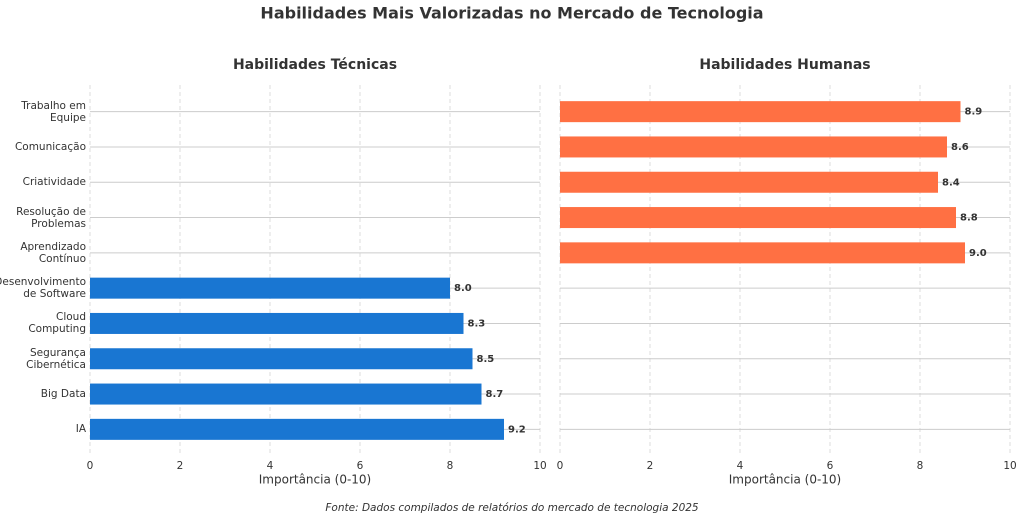 The height and width of the screenshot is (520, 1024). Describe the element at coordinates (56, 358) in the screenshot. I see `y-tick-label: Segurança Cibernética` at that location.